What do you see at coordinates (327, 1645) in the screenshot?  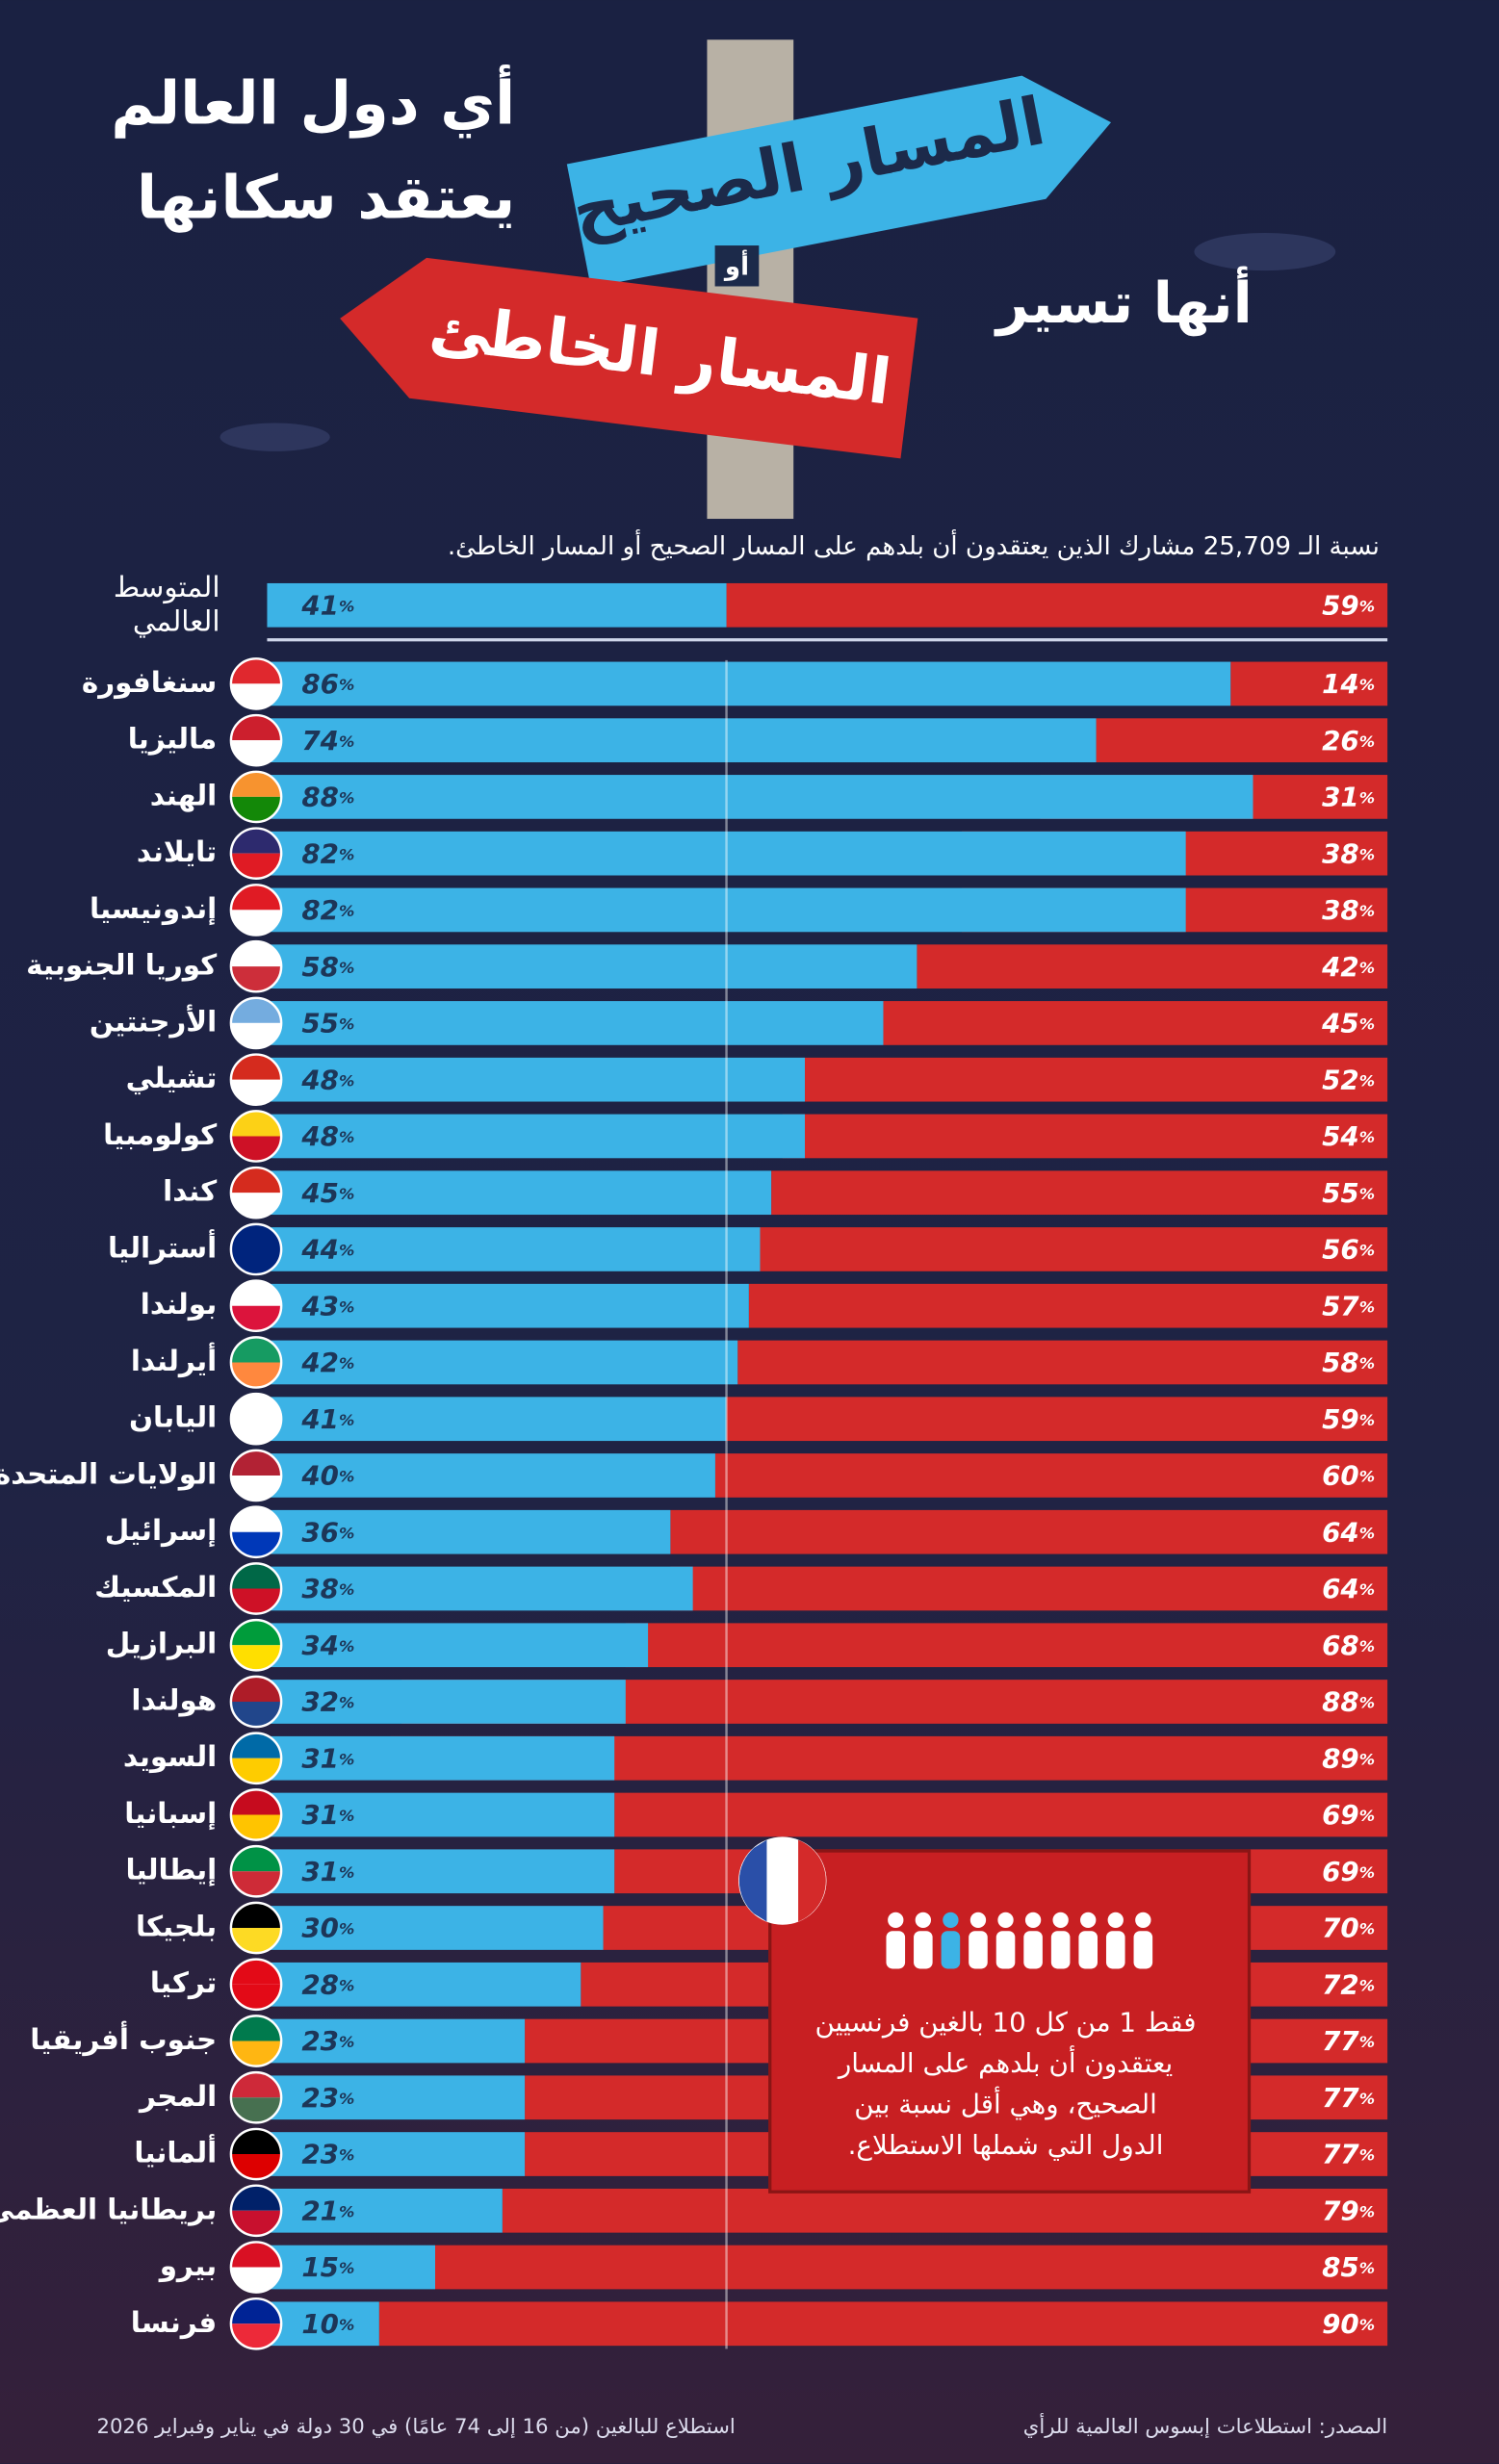 I see `value-label: 34%` at bounding box center [327, 1645].